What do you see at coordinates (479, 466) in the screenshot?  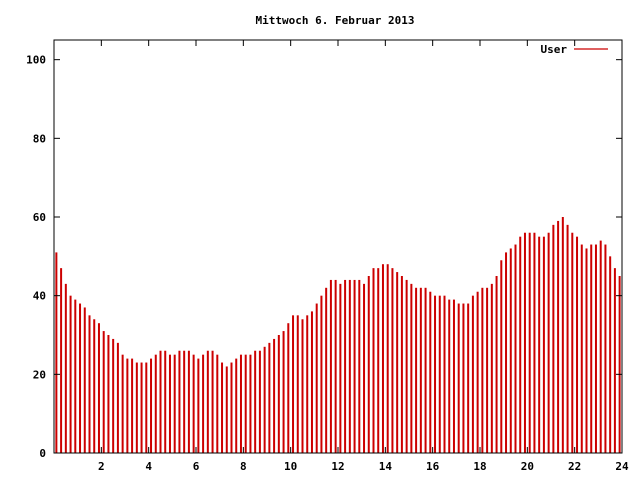 I see `x-tick-label-8: 18` at bounding box center [479, 466].